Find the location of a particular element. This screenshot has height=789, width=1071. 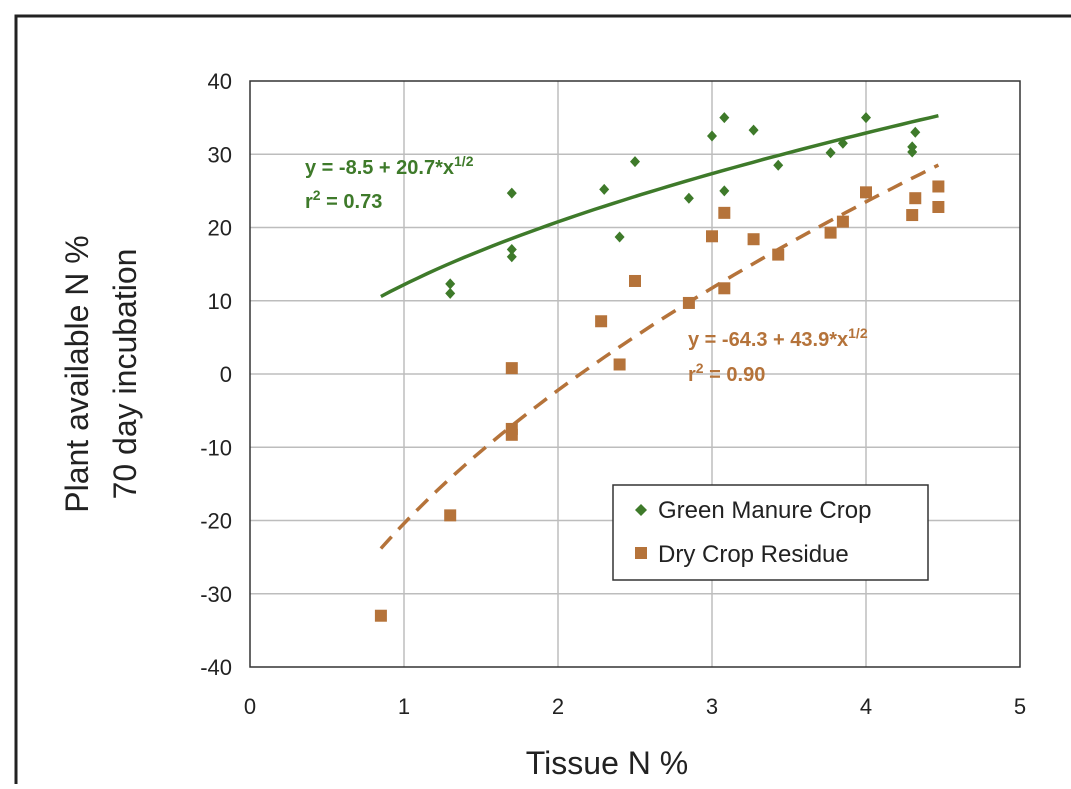

y-tick-label: 30 is located at coordinates (220, 154).